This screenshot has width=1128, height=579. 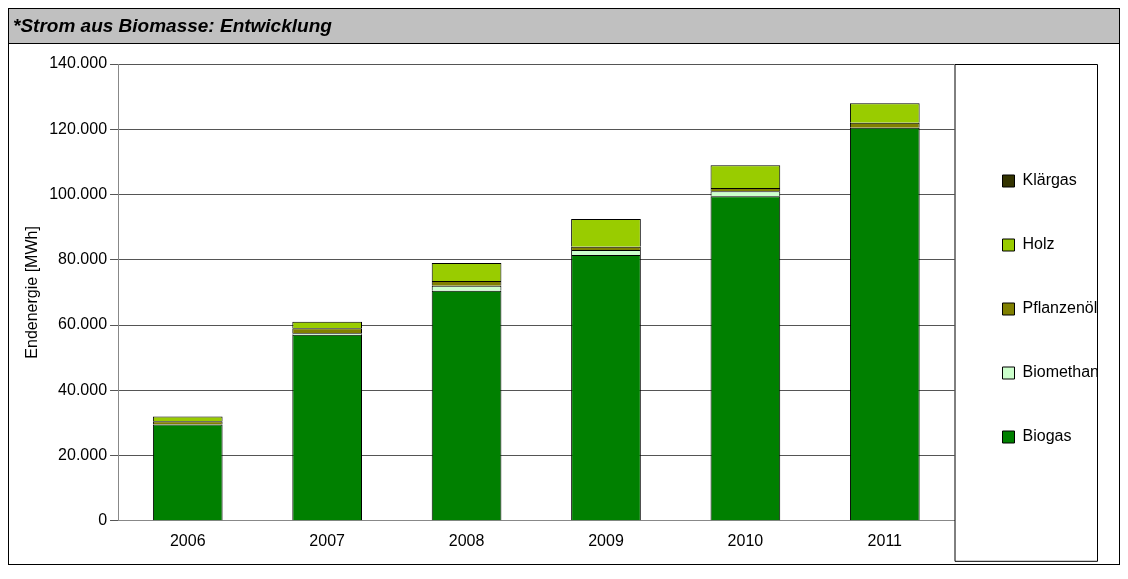 I want to click on y-tick-label: 120.000, so click(x=78, y=128).